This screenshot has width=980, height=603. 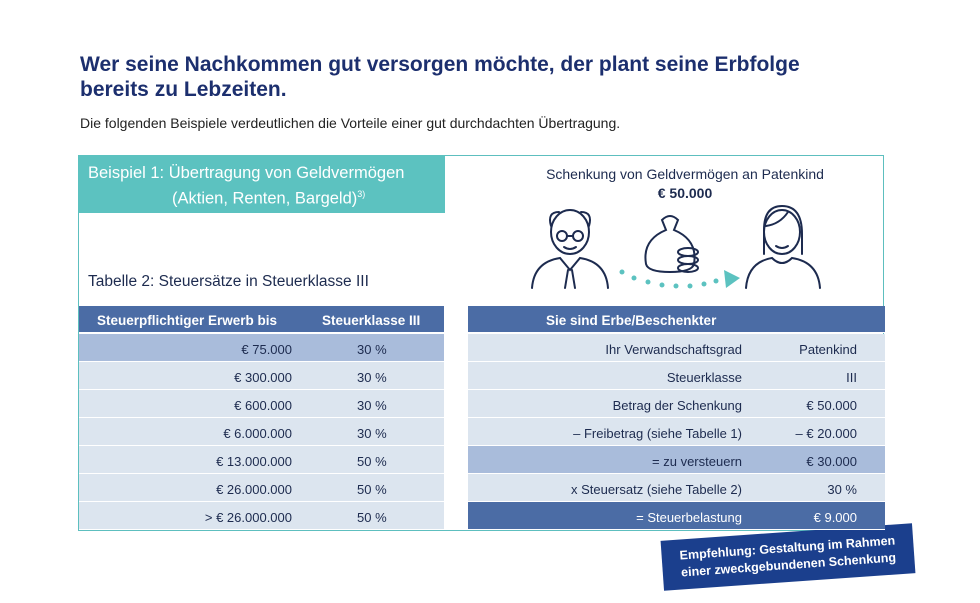 I want to click on rates-row: € 300.000 30 %, so click(x=261, y=376).